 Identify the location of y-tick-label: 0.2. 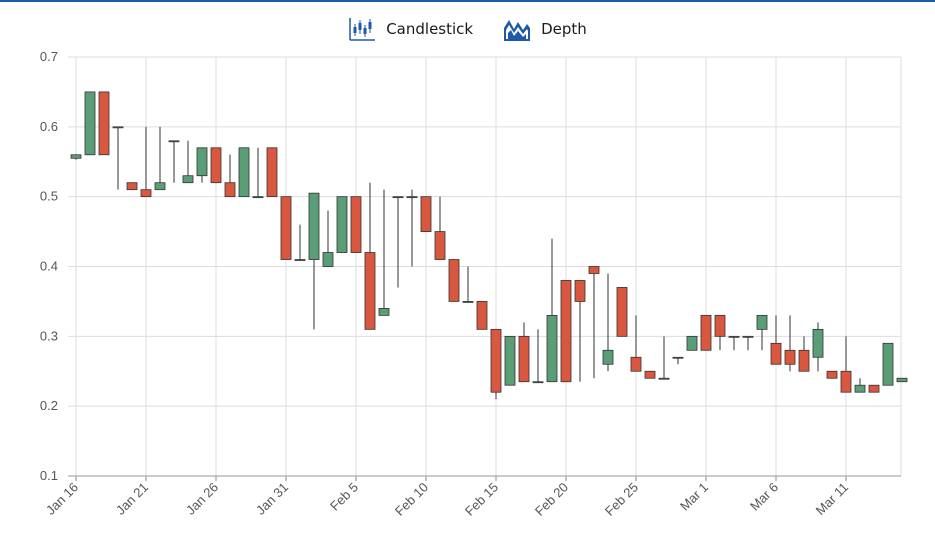
(49, 405).